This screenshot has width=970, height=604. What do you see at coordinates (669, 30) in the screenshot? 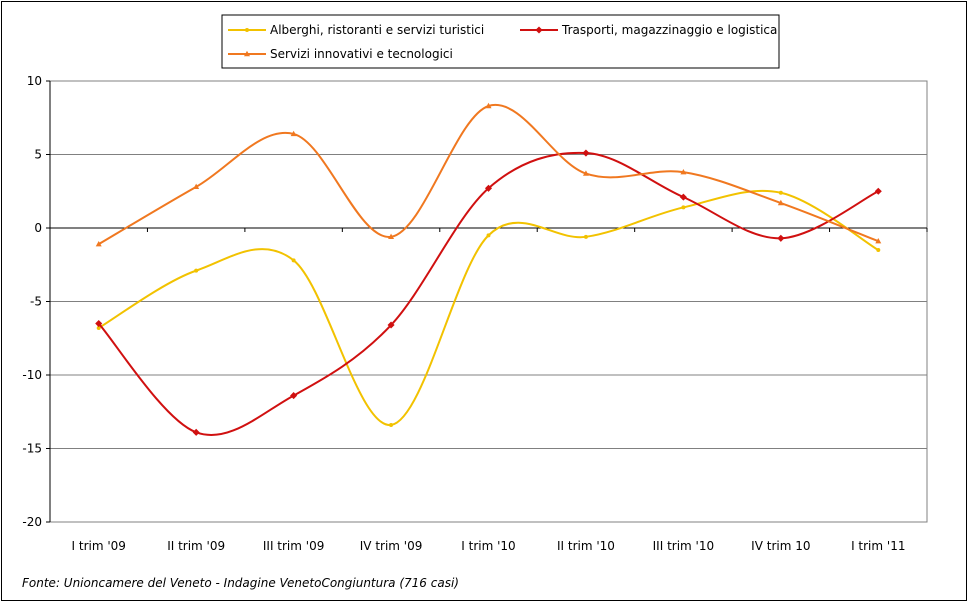
I see `legend-label: Trasporti, magazzinaggio e logistica` at bounding box center [669, 30].